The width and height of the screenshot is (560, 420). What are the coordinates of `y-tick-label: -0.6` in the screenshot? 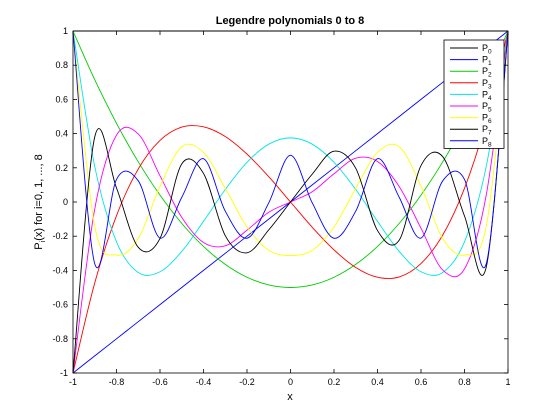 It's located at (60, 305).